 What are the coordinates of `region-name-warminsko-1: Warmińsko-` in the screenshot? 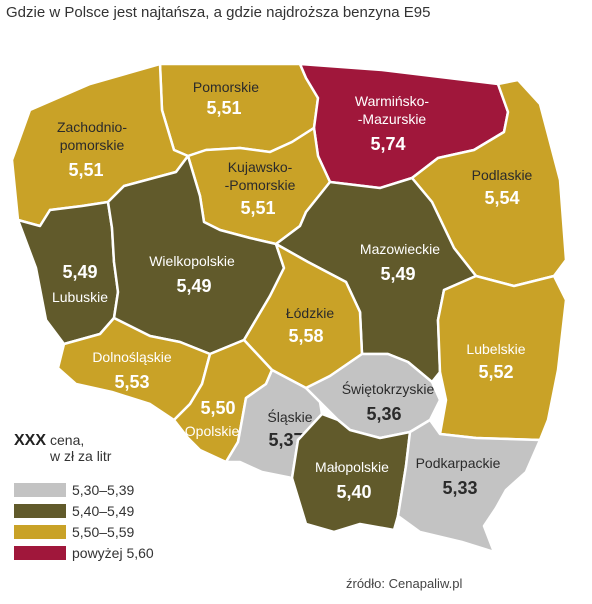 It's located at (392, 101).